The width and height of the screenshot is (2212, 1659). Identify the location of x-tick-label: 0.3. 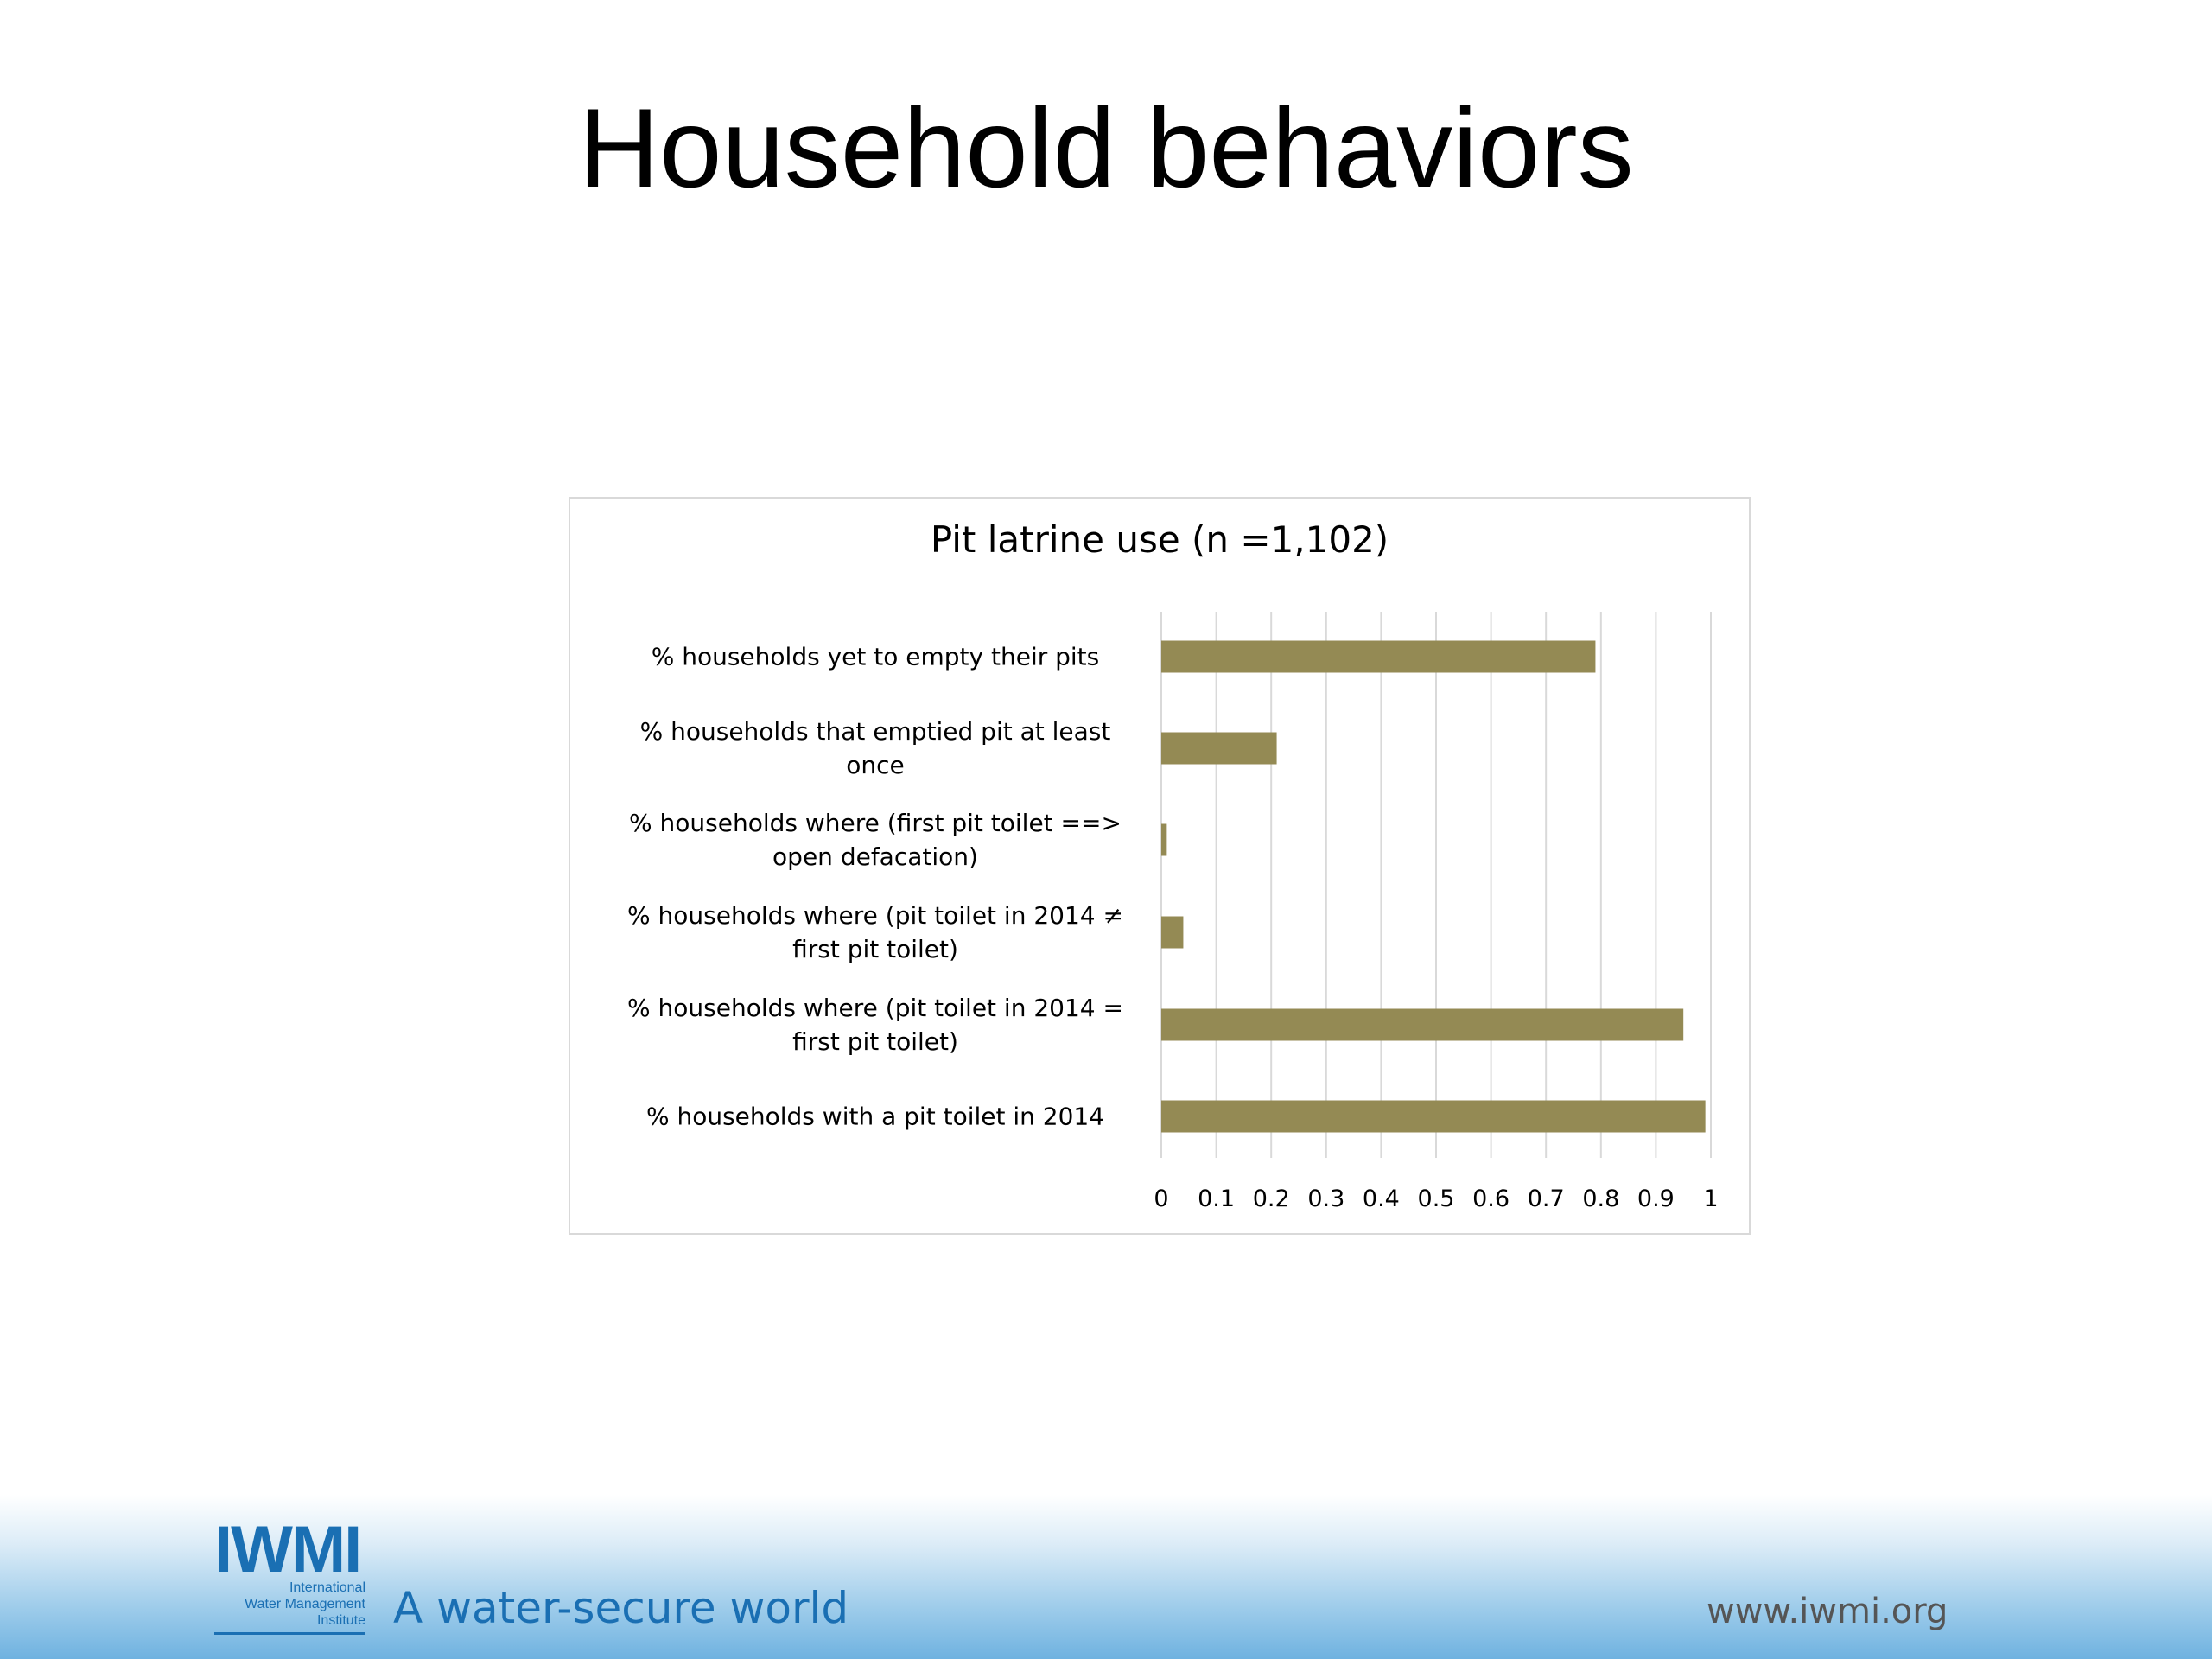
(1325, 1198).